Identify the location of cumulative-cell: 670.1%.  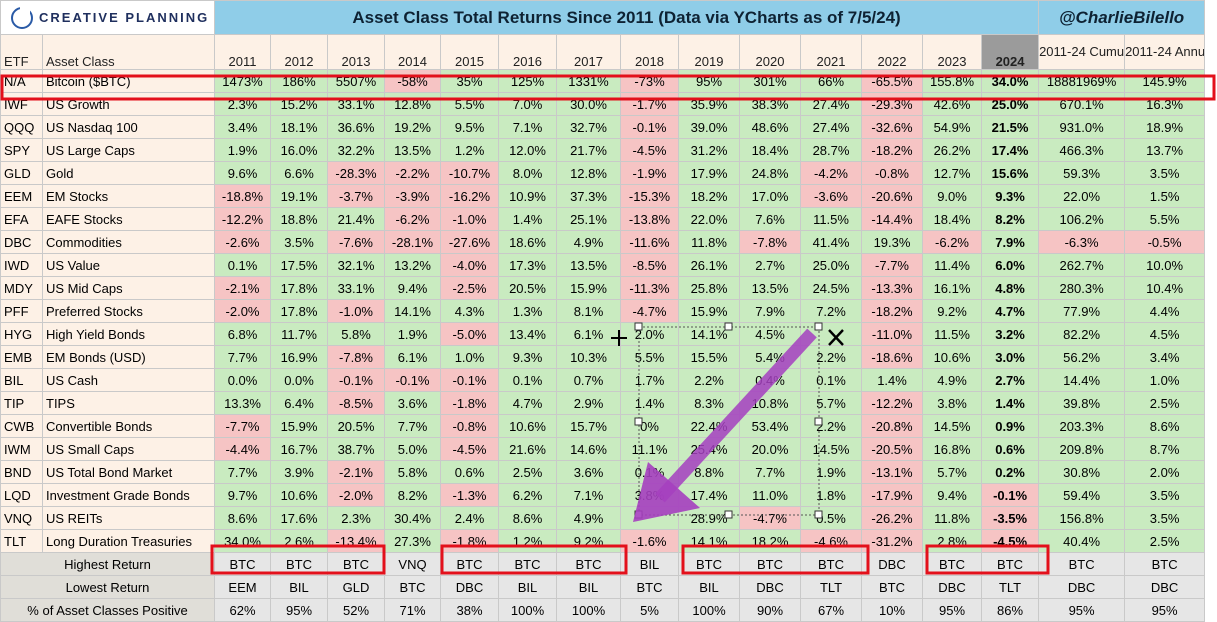
(1082, 104).